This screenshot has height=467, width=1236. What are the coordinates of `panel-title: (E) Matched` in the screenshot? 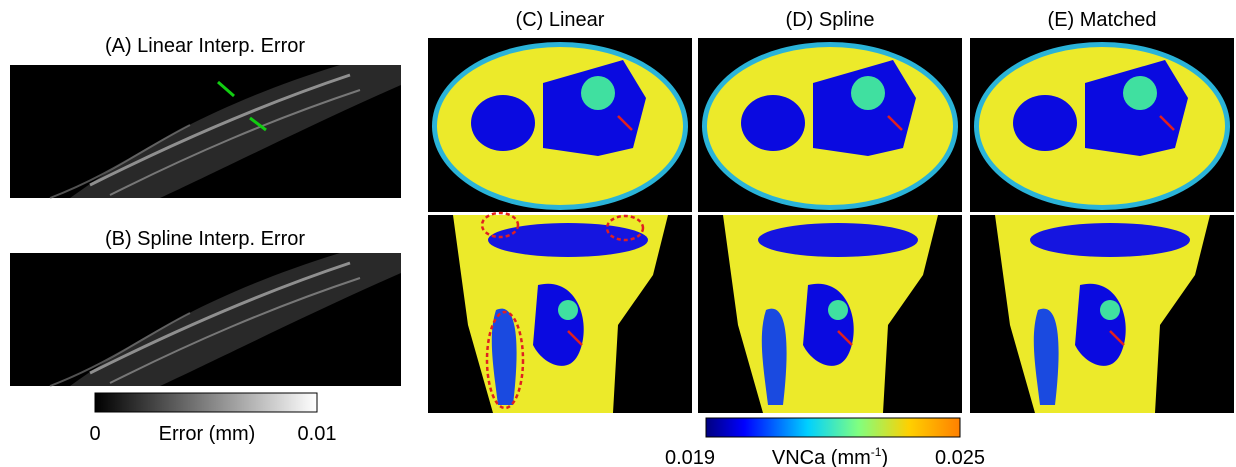 It's located at (1102, 20).